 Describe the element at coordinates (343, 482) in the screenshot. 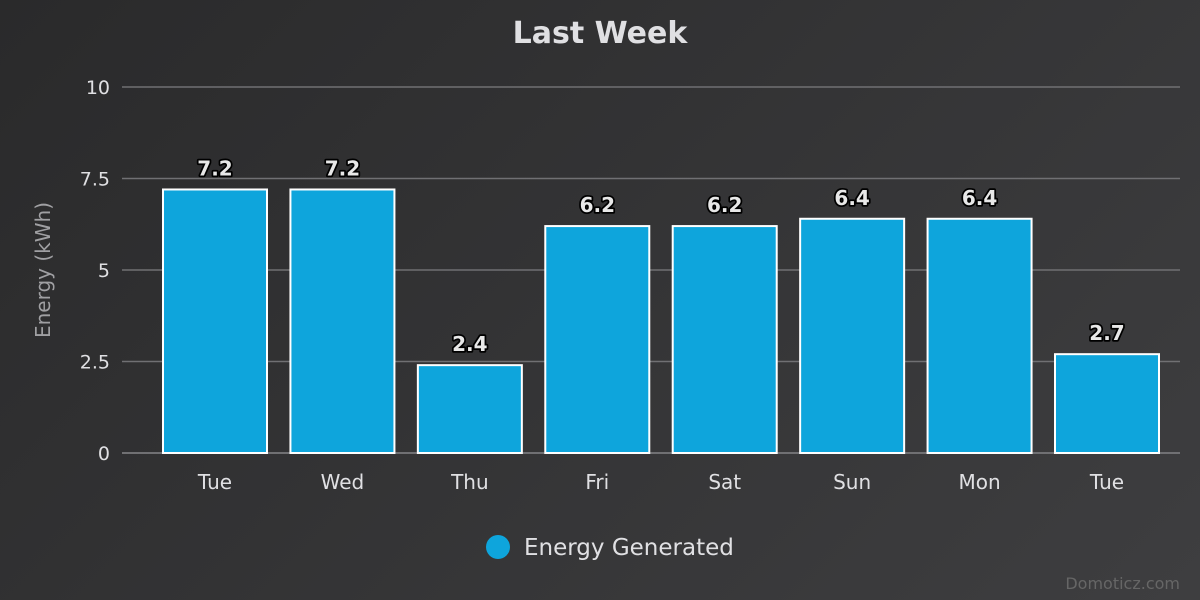

I see `x-tick-label: Wed` at that location.